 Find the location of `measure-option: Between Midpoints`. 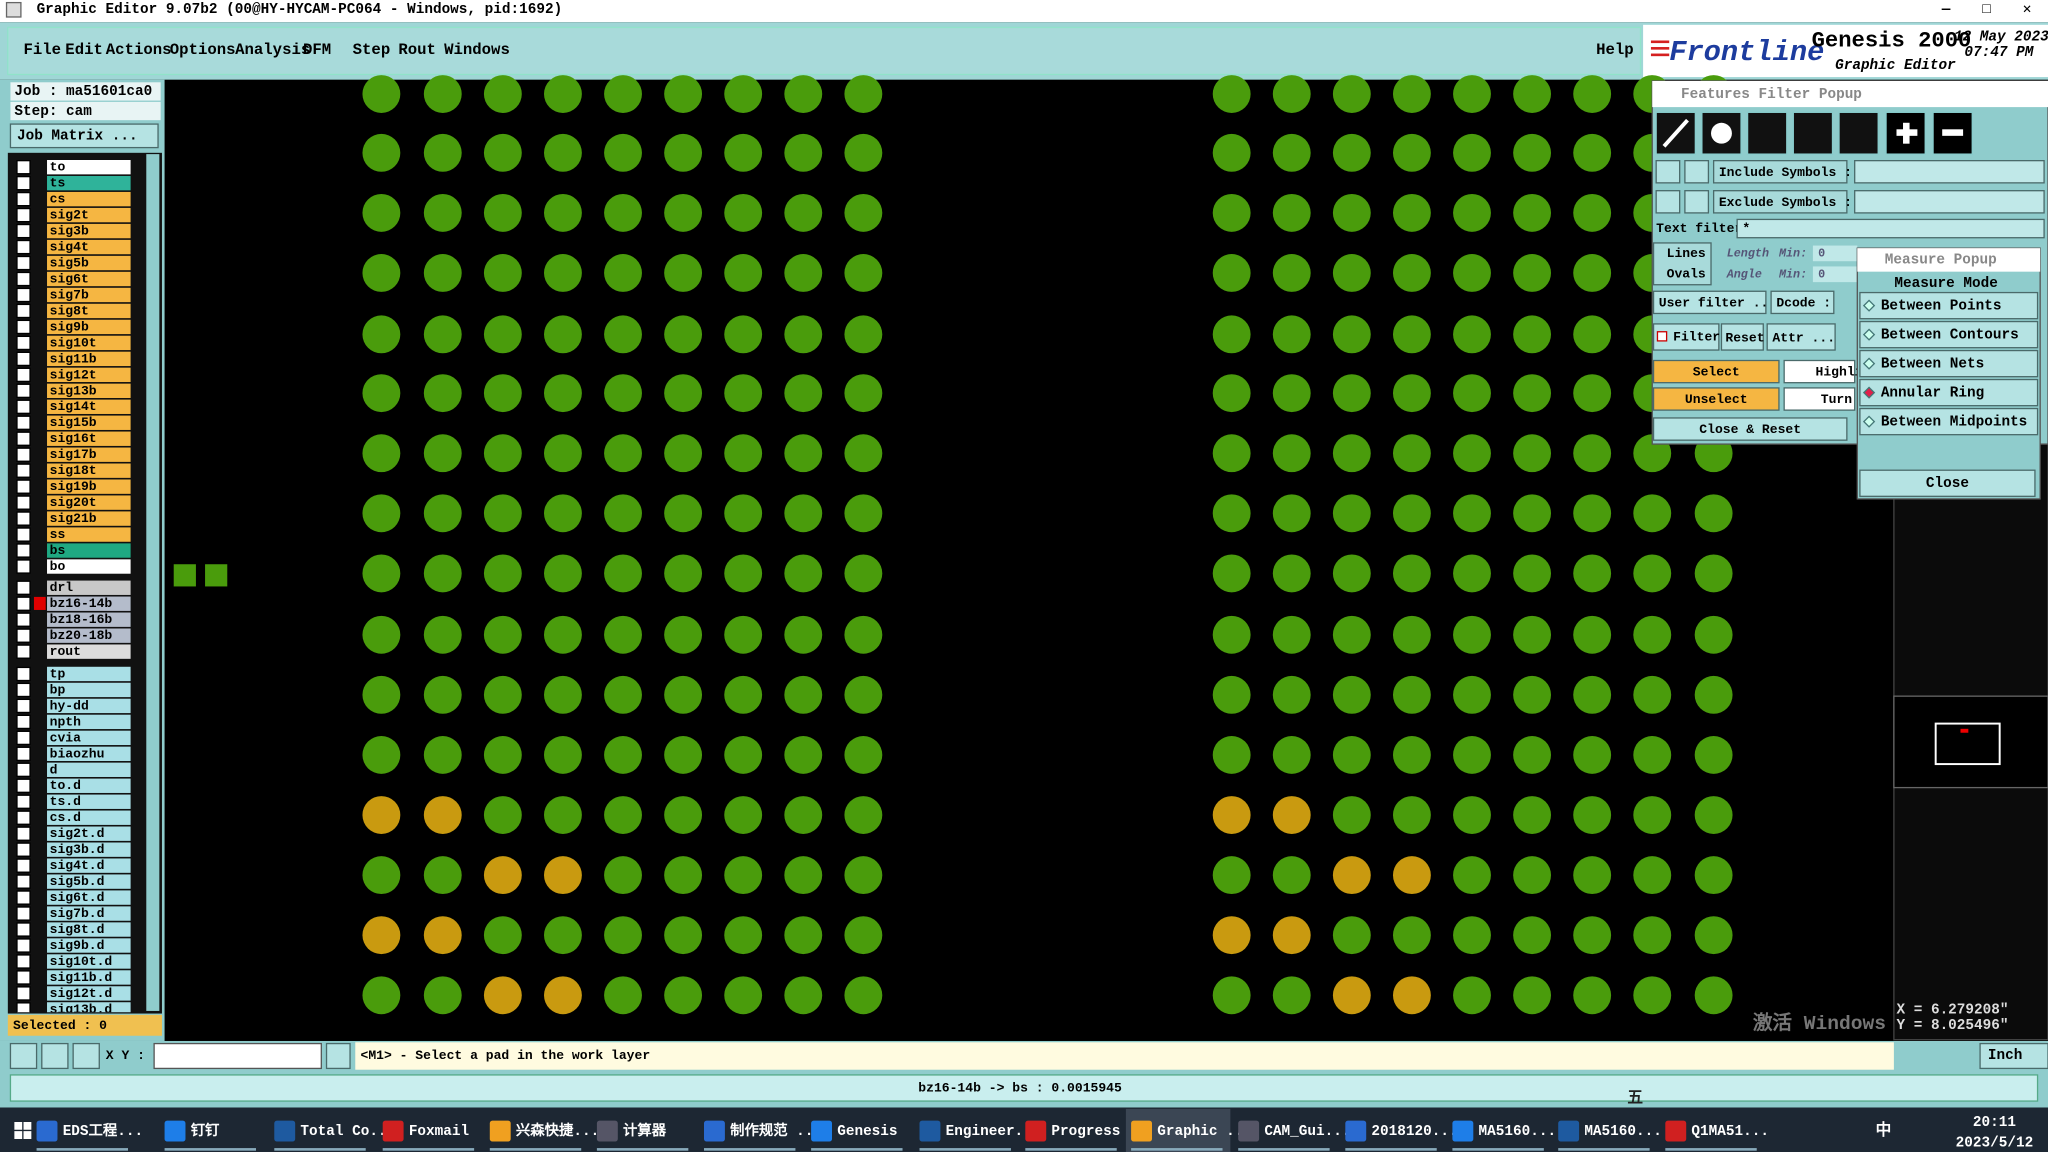

measure-option: Between Midpoints is located at coordinates (1954, 422).